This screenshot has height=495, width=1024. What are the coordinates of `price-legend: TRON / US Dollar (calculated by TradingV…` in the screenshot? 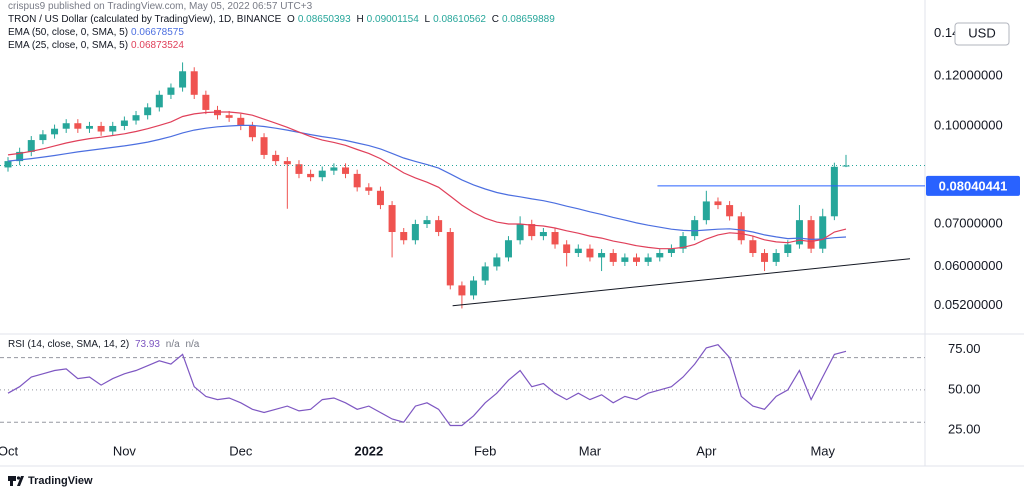 It's located at (283, 19).